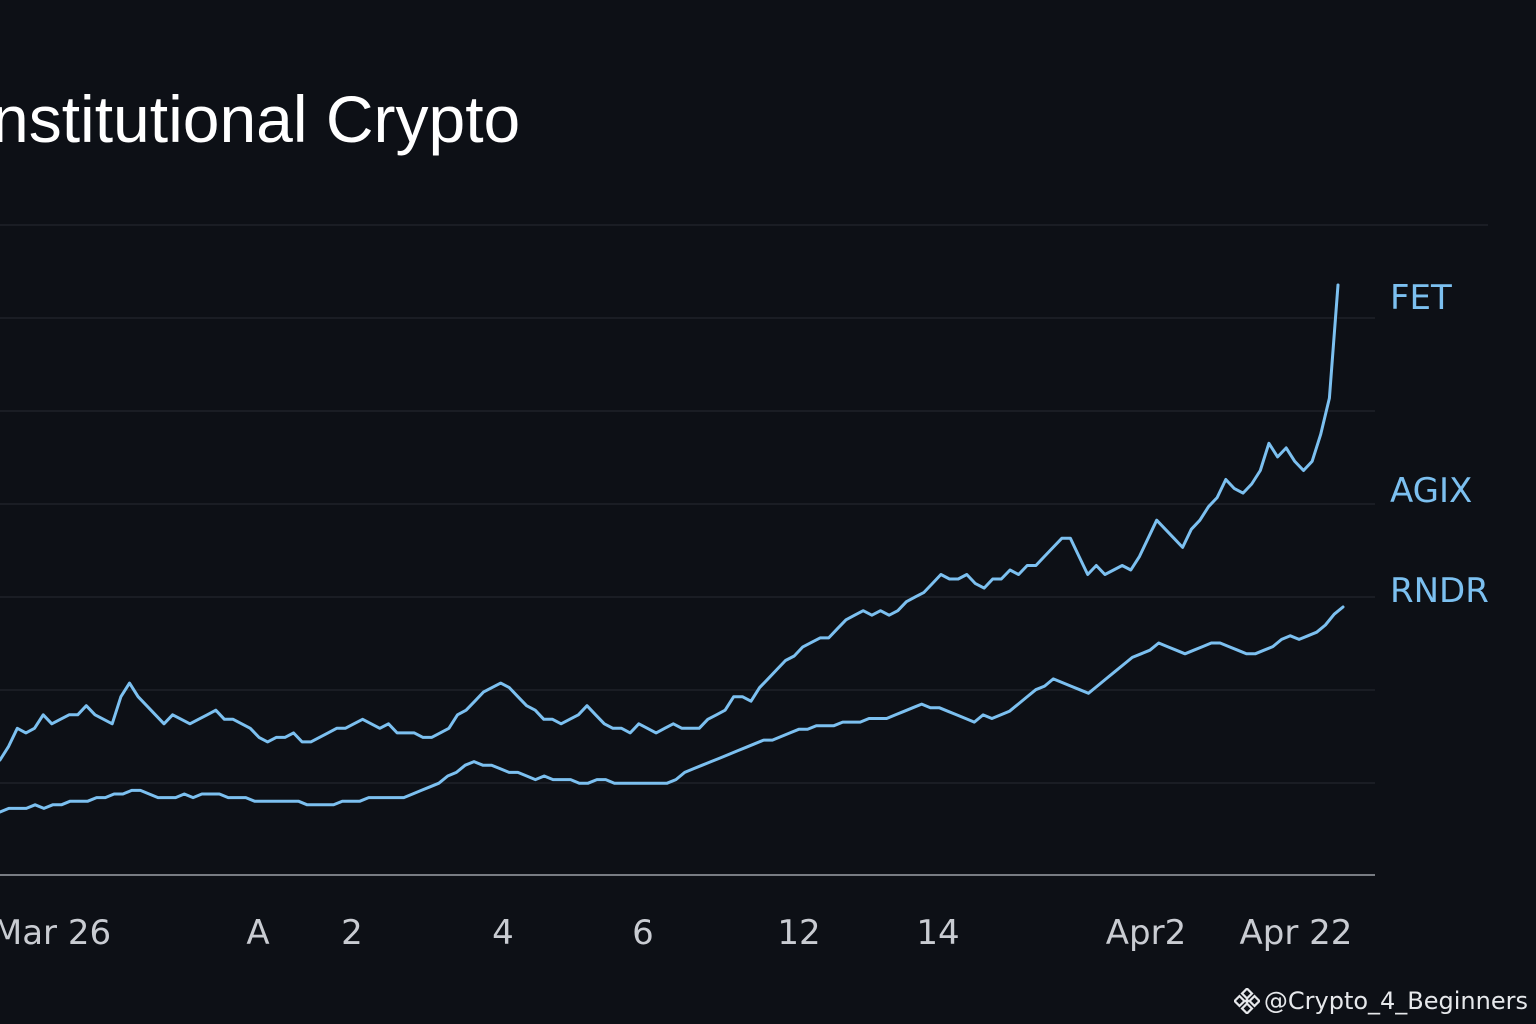 The image size is (1536, 1024). What do you see at coordinates (937, 933) in the screenshot?
I see `x-tick-label: 14` at bounding box center [937, 933].